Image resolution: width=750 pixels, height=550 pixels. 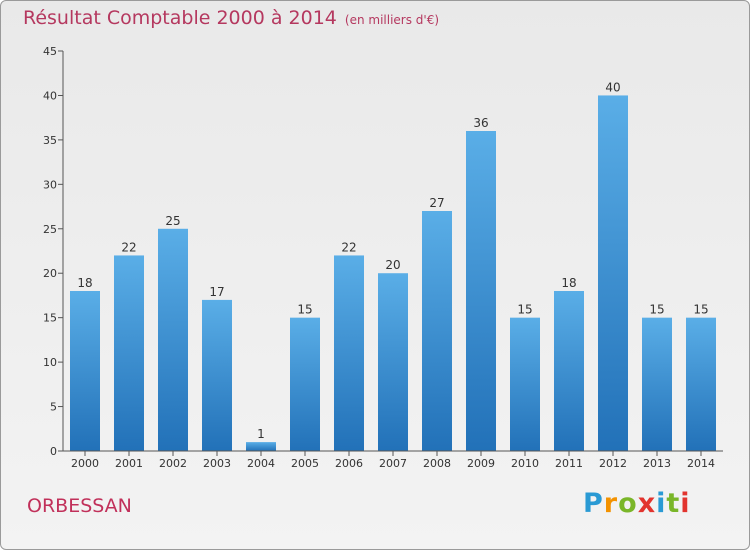 I want to click on x-tick-label: 2001, so click(x=129, y=463).